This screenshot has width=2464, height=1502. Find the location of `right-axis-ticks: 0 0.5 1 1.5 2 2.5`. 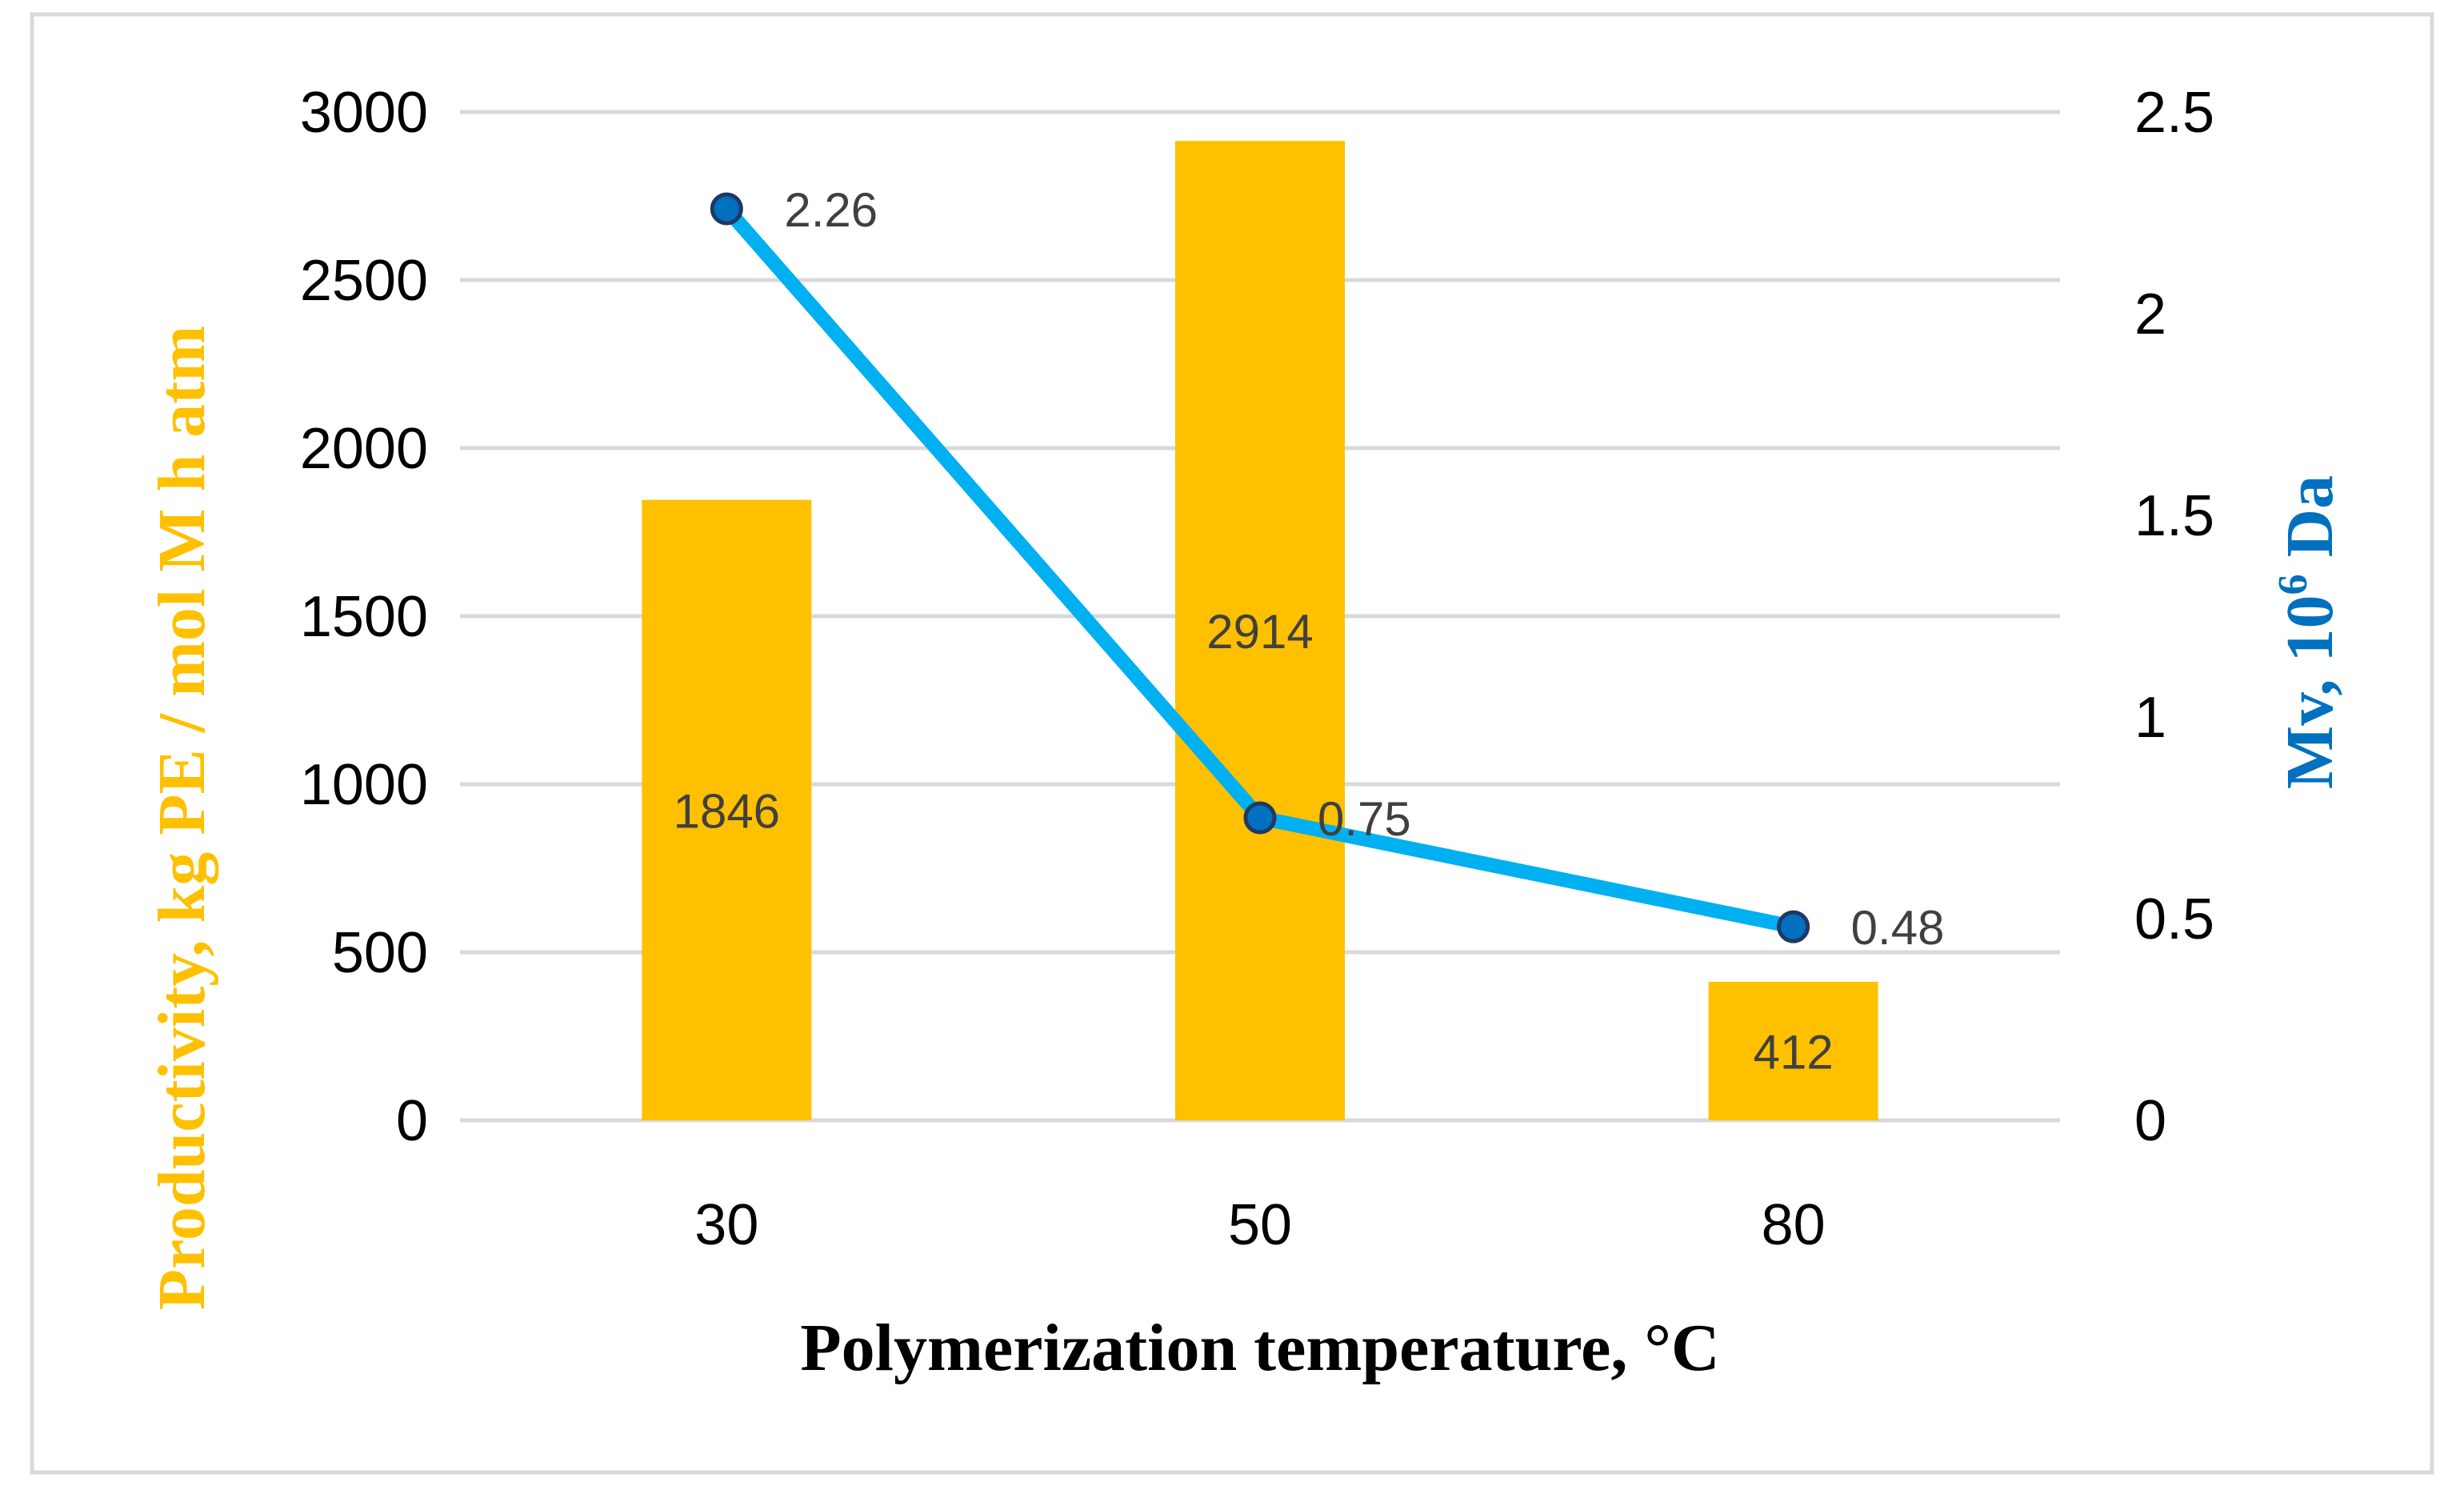

right-axis-ticks: 0 0.5 1 1.5 2 2.5 is located at coordinates (2174, 617).